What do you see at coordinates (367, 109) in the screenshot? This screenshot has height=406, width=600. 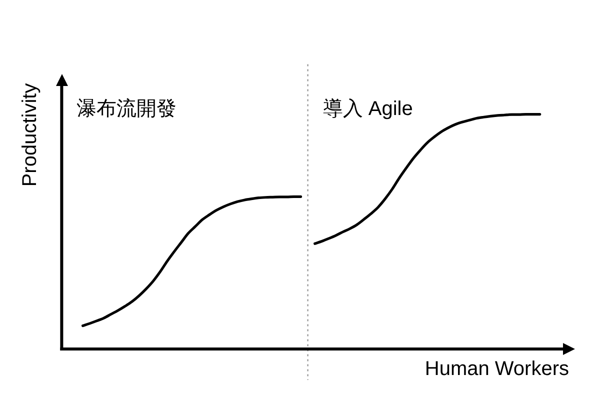 I see `annotation: 導入 Agile` at bounding box center [367, 109].